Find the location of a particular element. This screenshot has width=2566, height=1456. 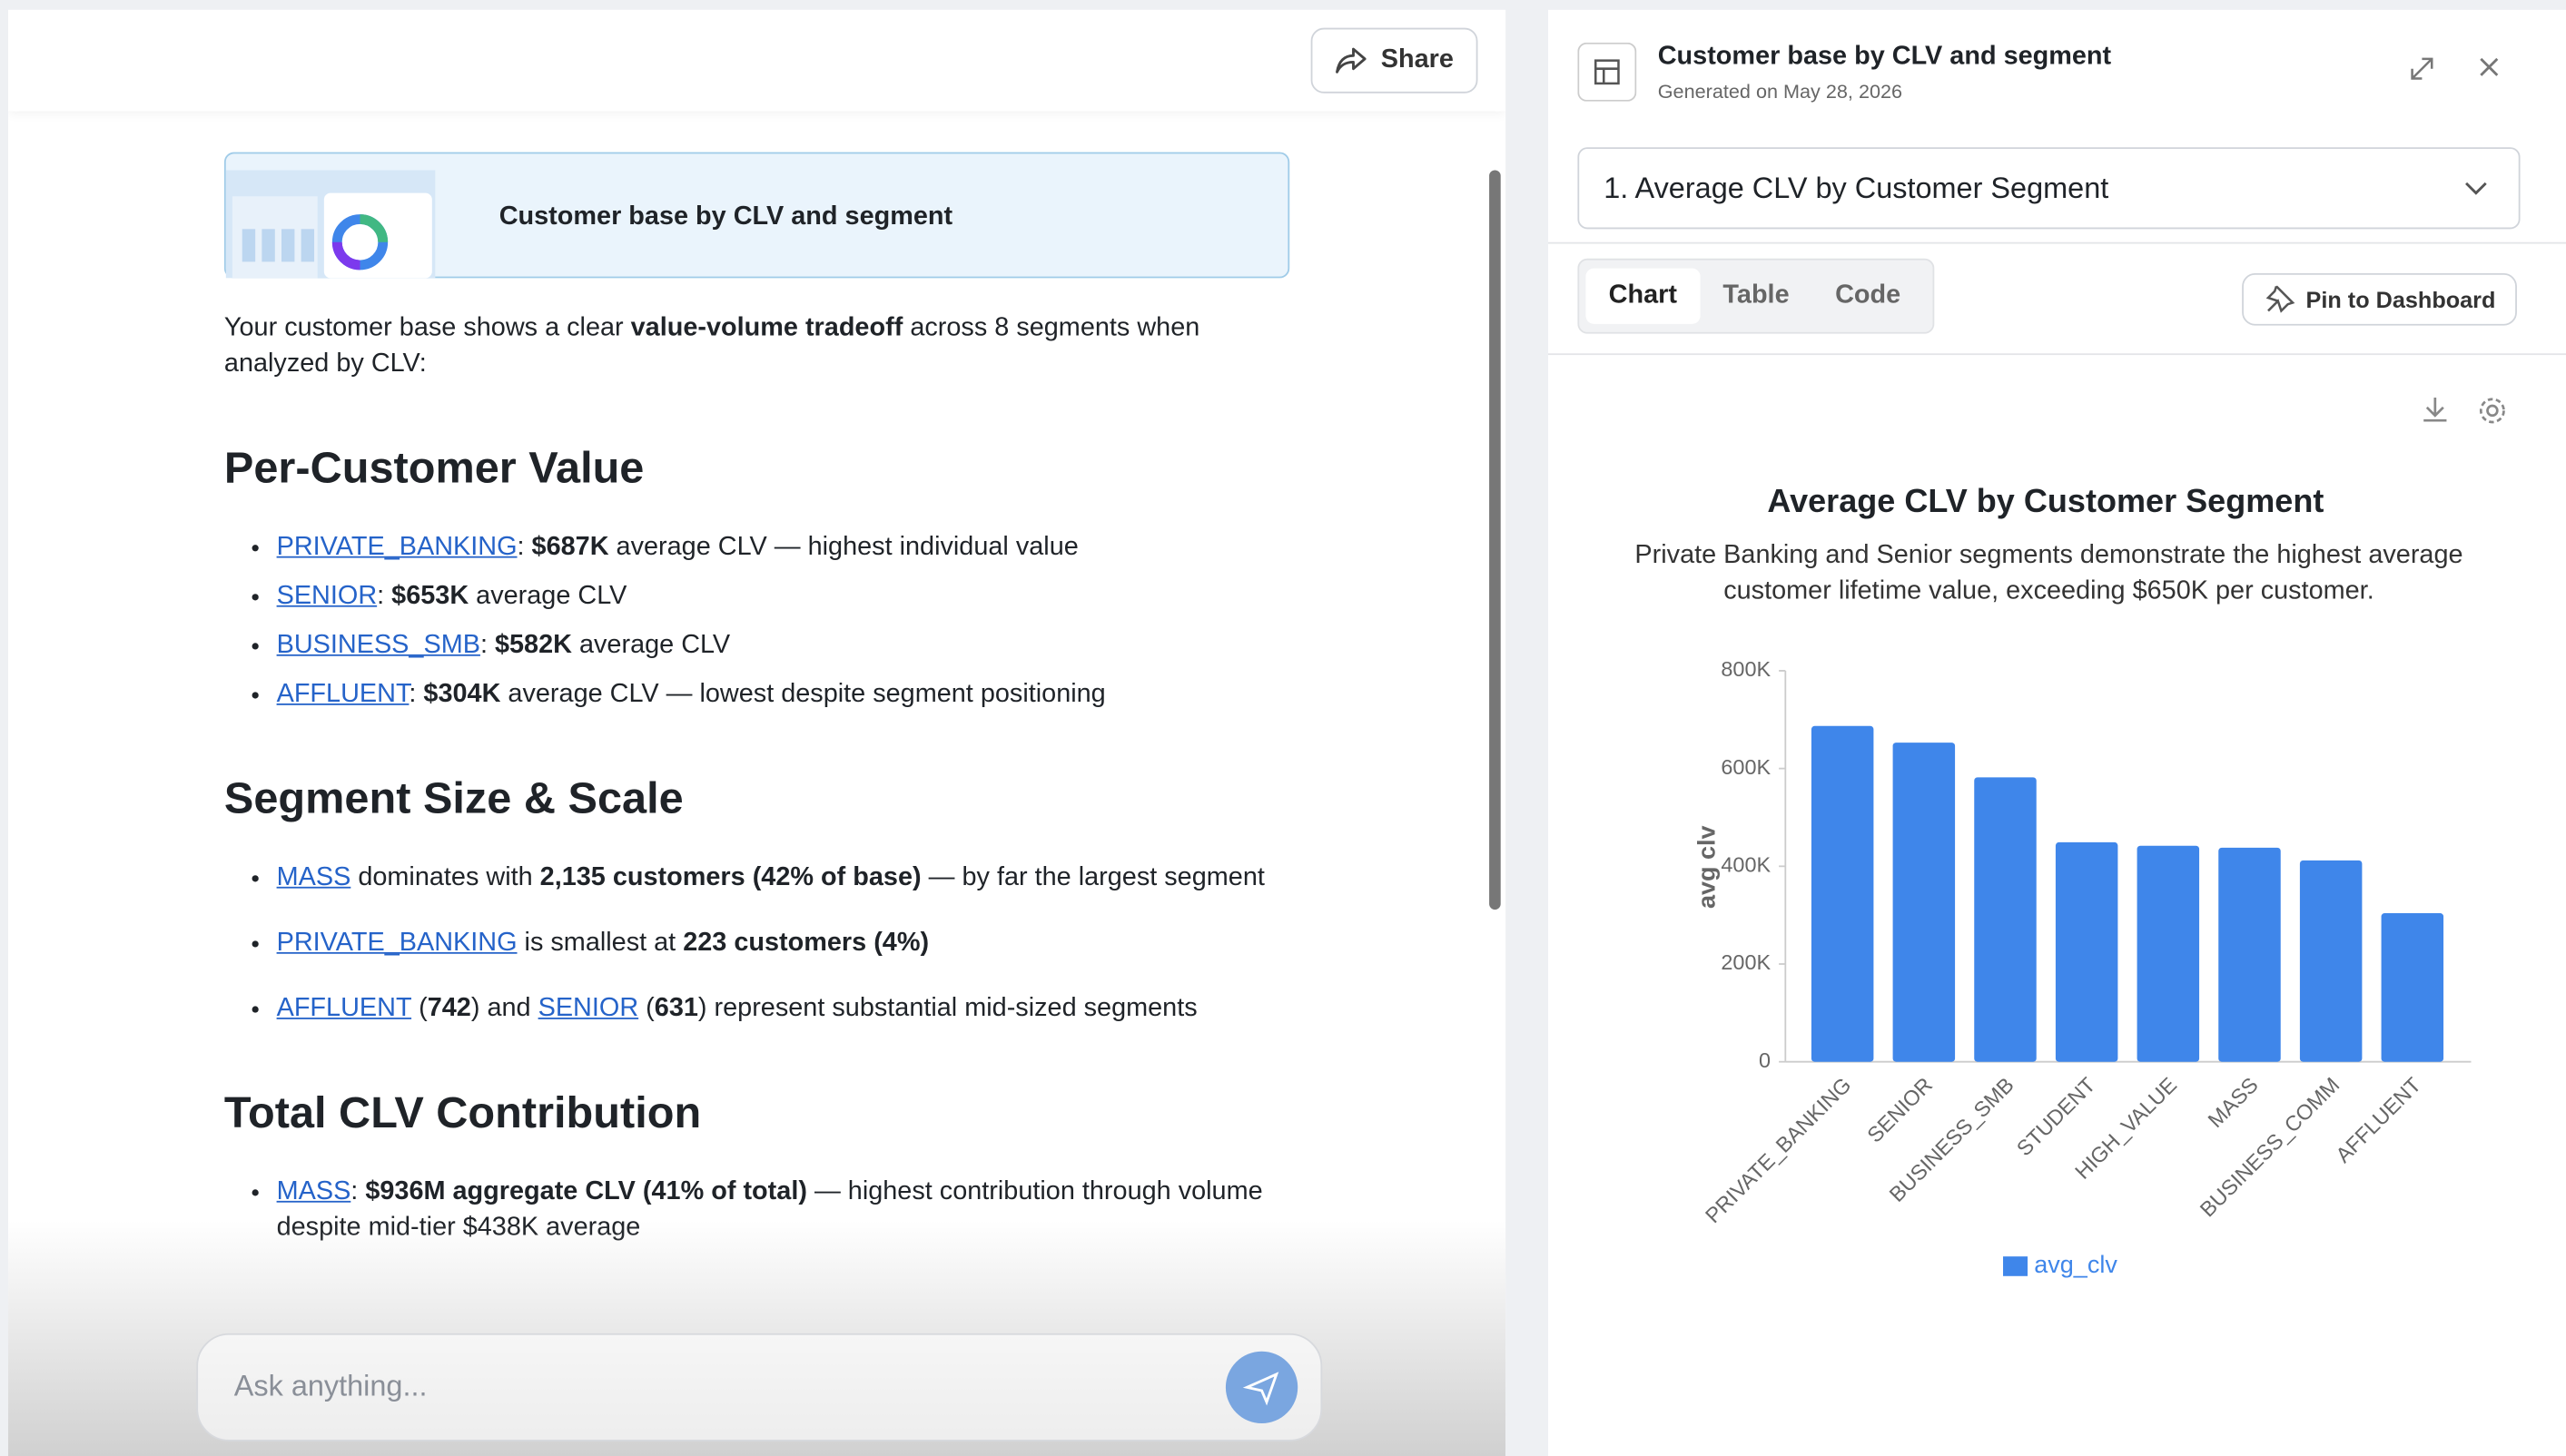

dropdown-label: 1. Average CLV by Customer Segment is located at coordinates (1856, 188).